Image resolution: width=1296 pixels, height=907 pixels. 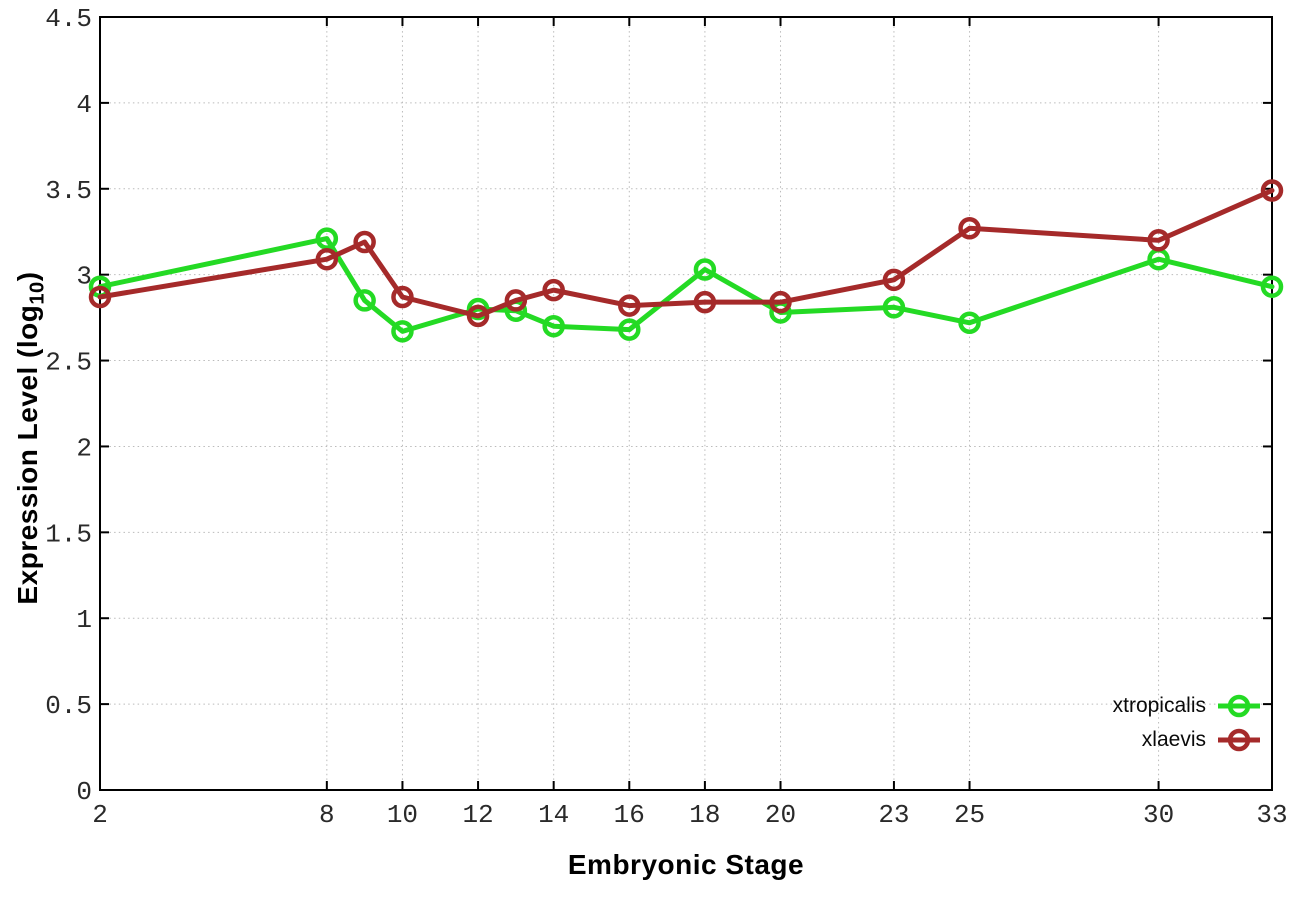 What do you see at coordinates (780, 815) in the screenshot?
I see `x-tick-label: 20` at bounding box center [780, 815].